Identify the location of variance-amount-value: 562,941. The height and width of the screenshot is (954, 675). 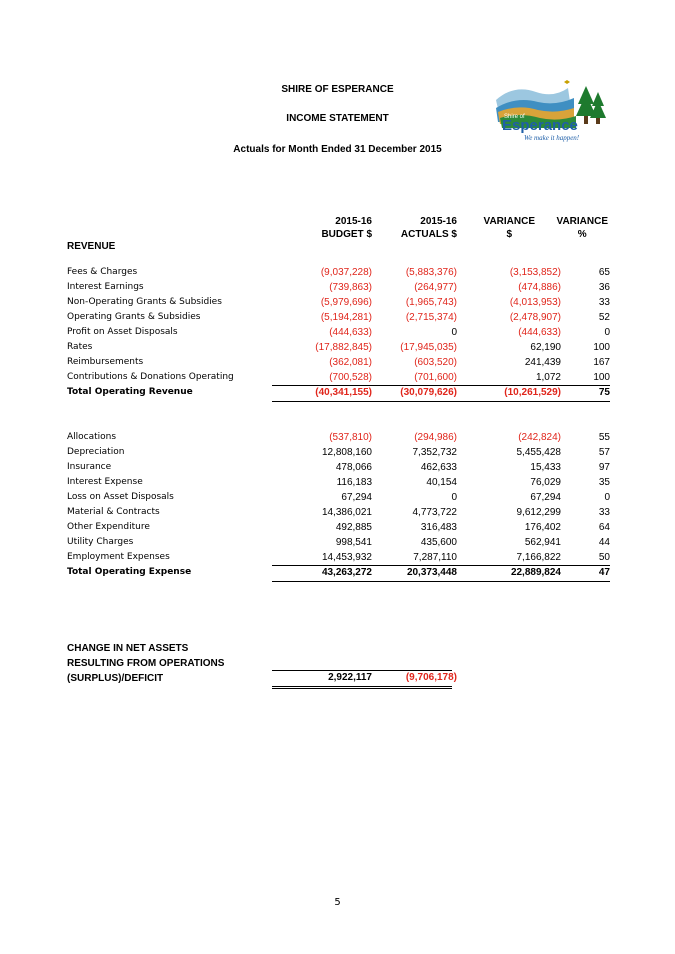
(542, 542).